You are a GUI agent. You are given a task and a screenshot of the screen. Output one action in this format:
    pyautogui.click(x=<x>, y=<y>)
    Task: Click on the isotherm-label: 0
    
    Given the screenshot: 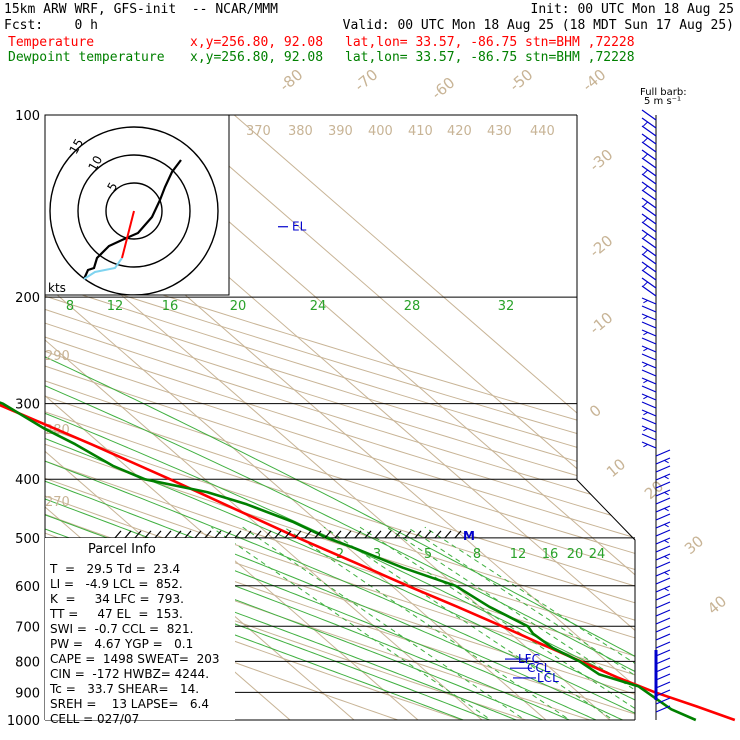 What is the action you would take?
    pyautogui.click(x=595, y=411)
    